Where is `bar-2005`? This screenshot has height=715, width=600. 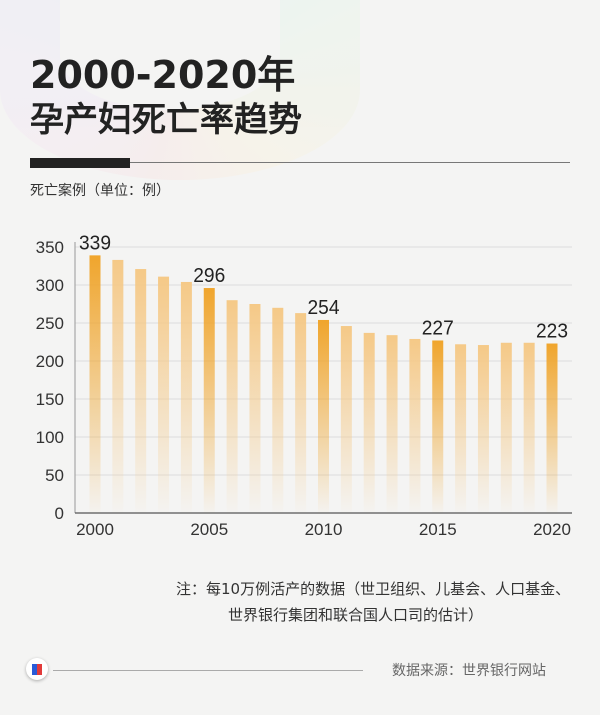 bar-2005 is located at coordinates (209, 400).